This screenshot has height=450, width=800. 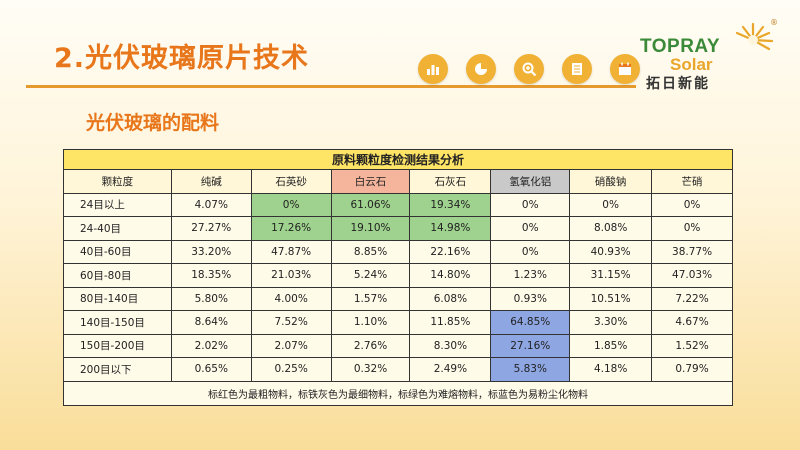 I want to click on table-cell: 8.08%, so click(x=611, y=228).